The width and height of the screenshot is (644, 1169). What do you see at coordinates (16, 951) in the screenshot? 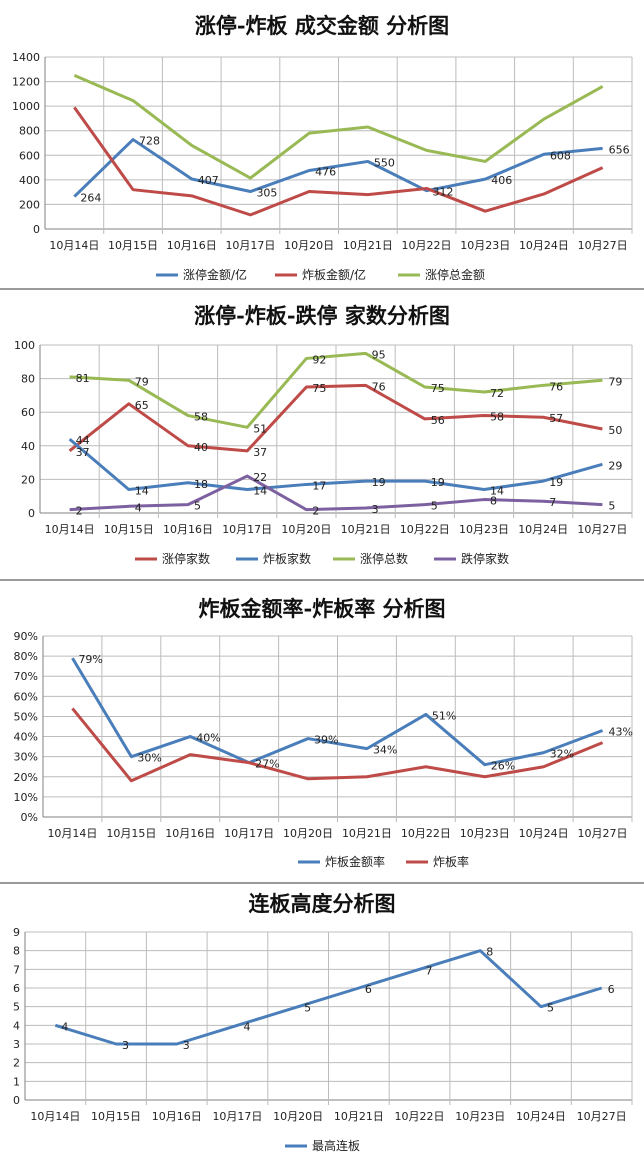
I see `y-tick-label: 8` at bounding box center [16, 951].